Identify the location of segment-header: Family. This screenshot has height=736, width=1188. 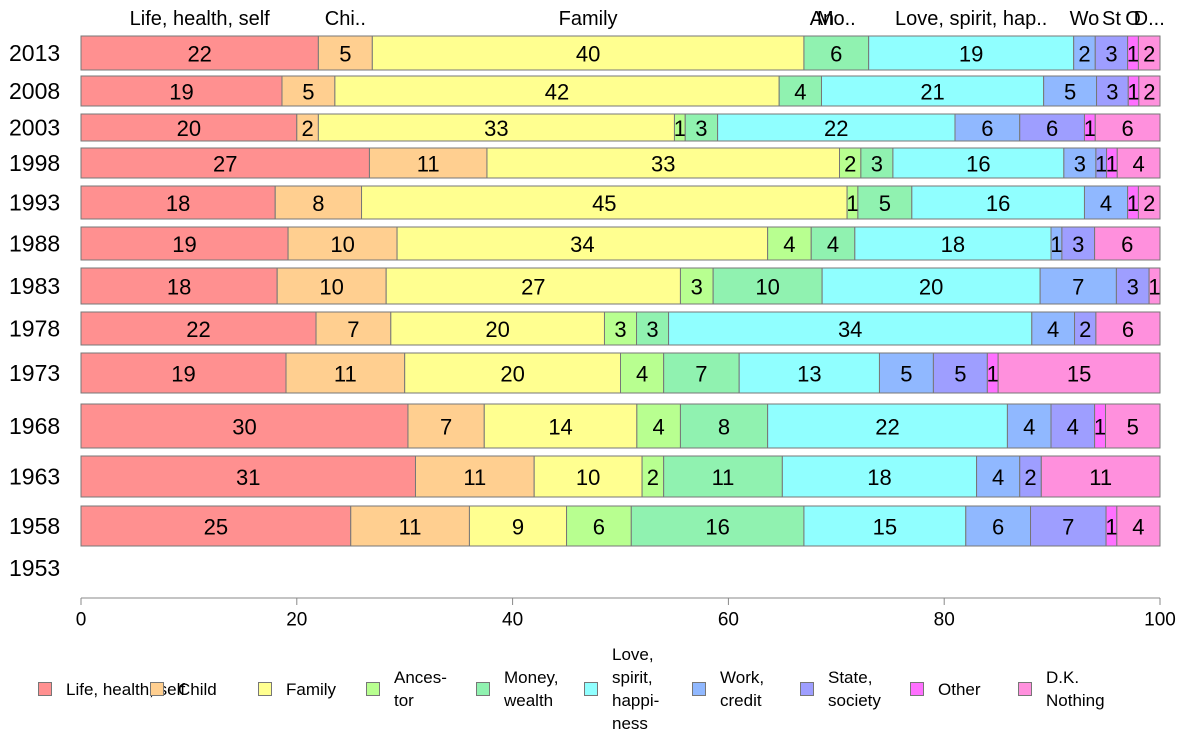
(588, 19).